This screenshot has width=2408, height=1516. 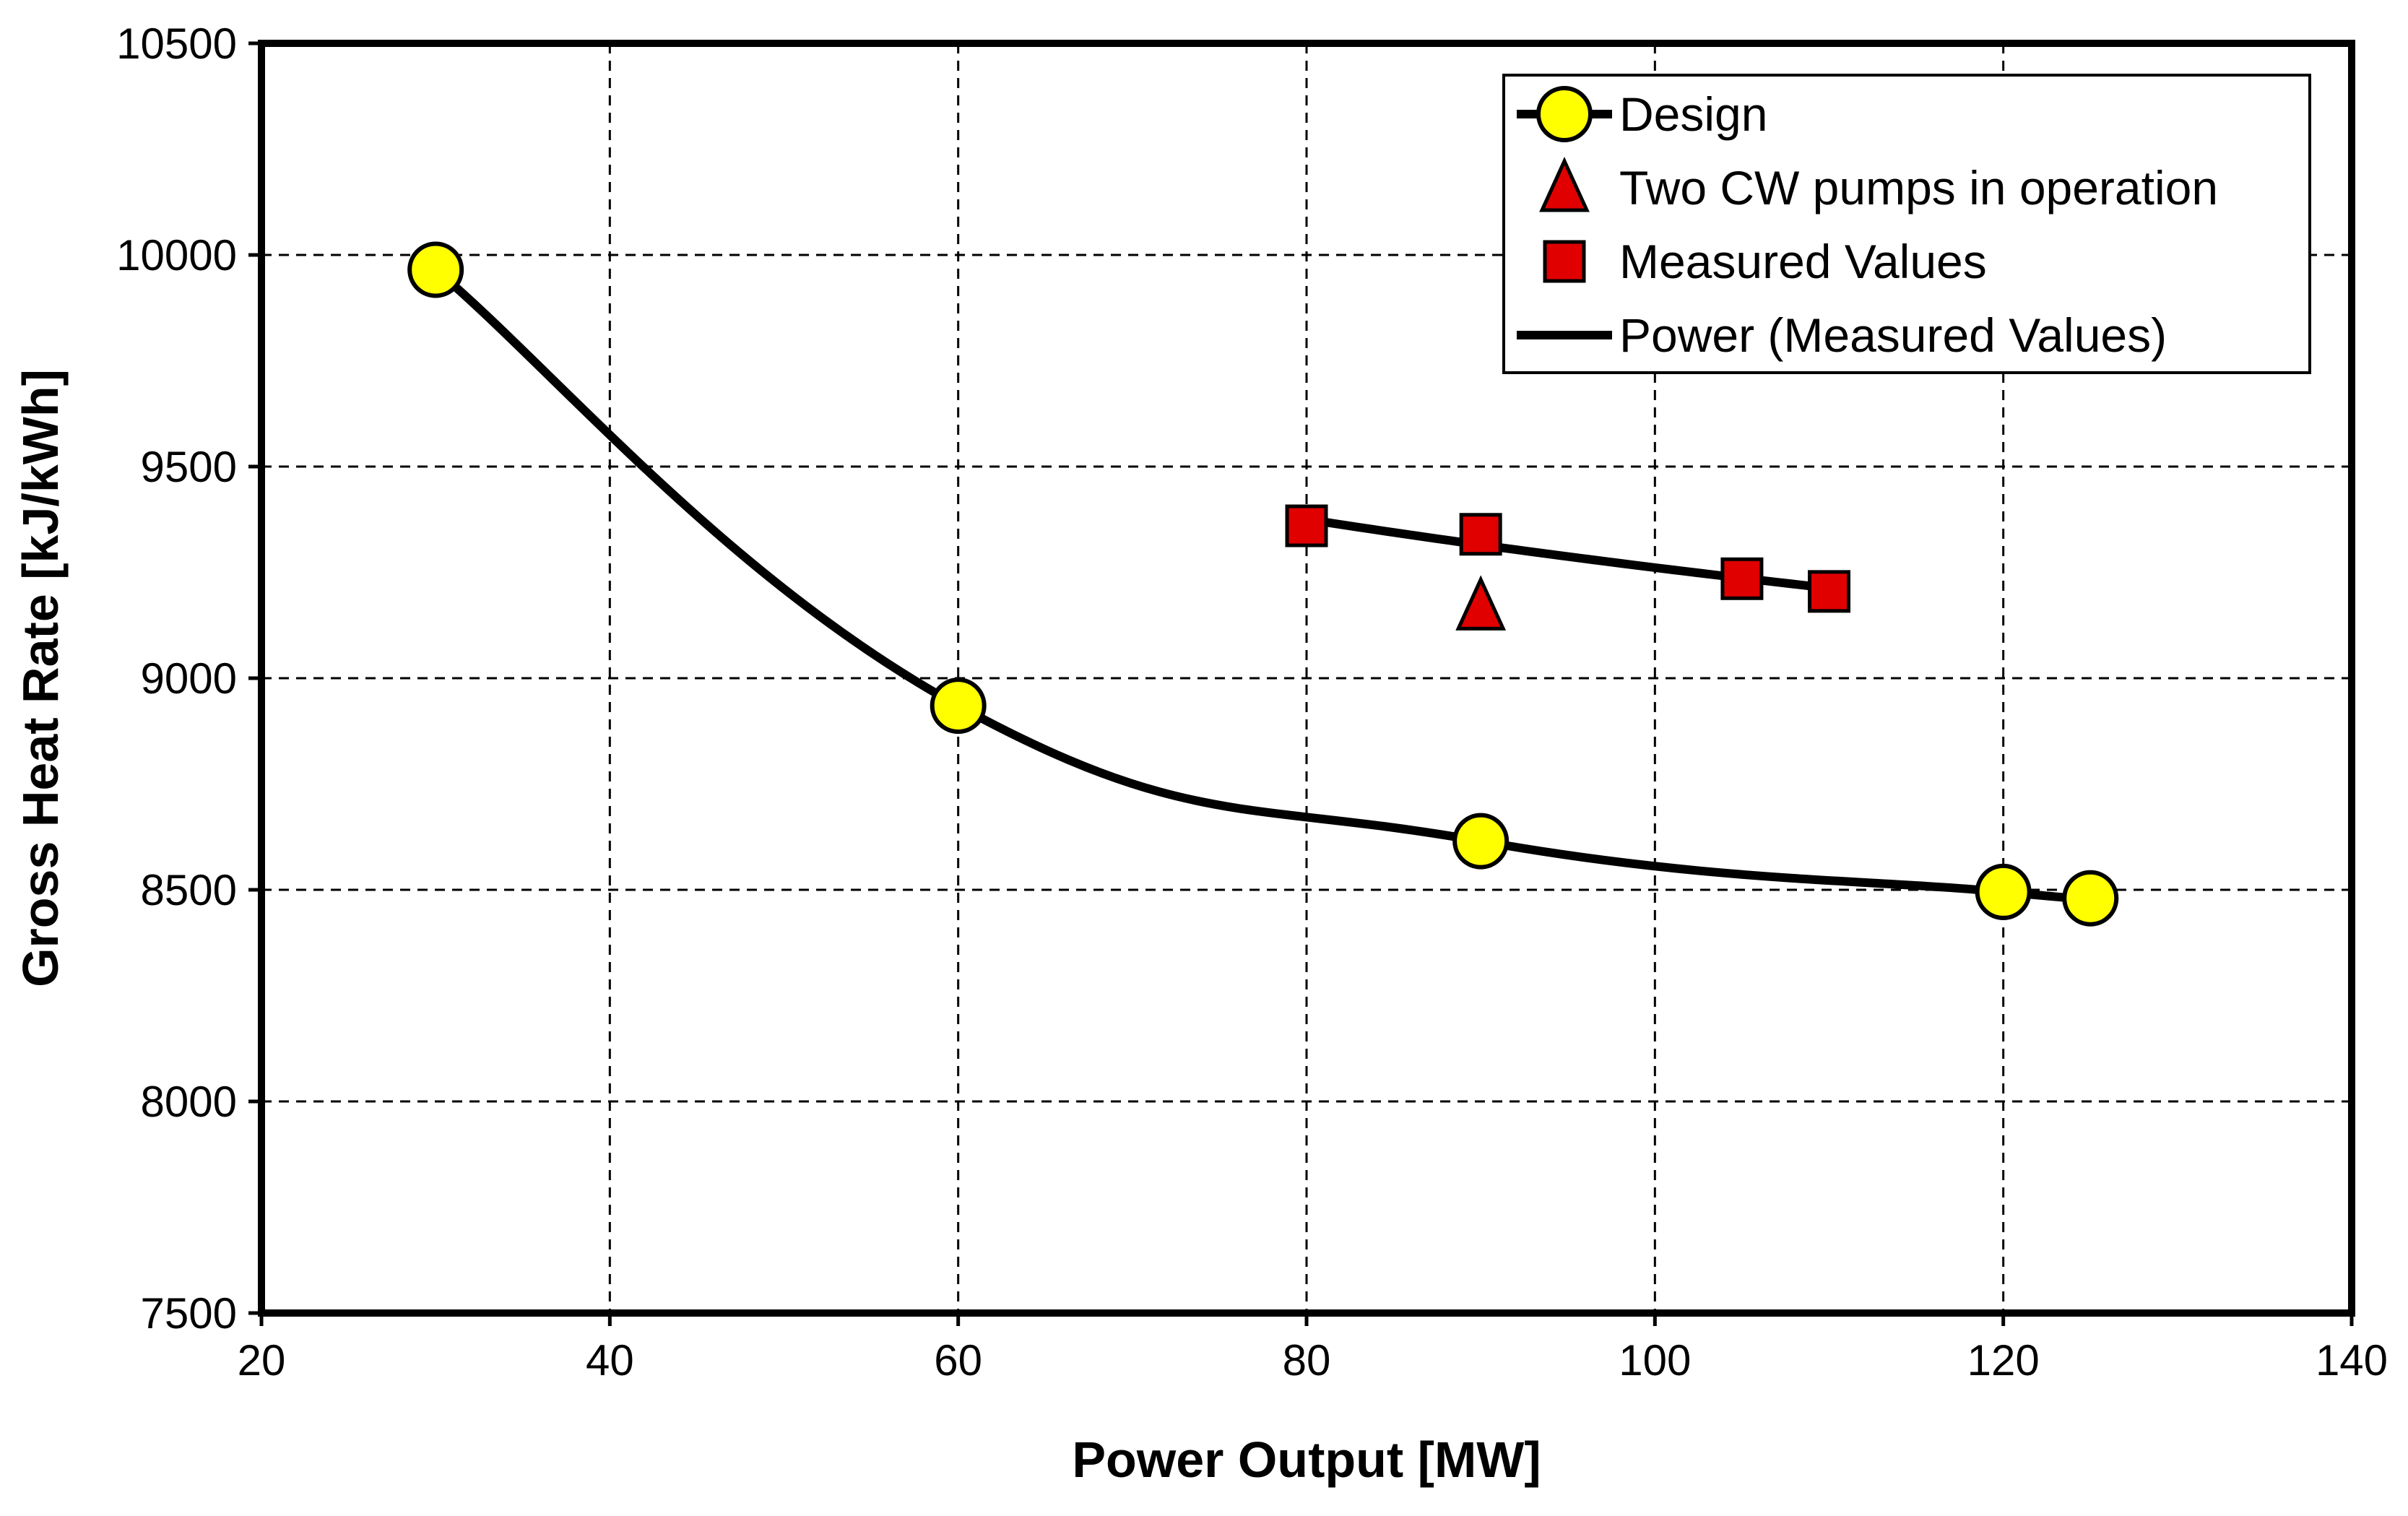 I want to click on x-tick-label: 140, so click(x=2352, y=1360).